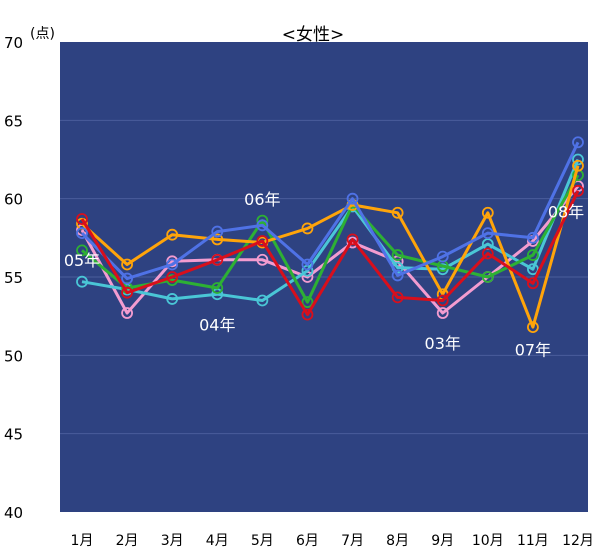 This screenshot has height=553, width=592. What do you see at coordinates (13, 435) in the screenshot?
I see `y-tick-label-45: 45` at bounding box center [13, 435].